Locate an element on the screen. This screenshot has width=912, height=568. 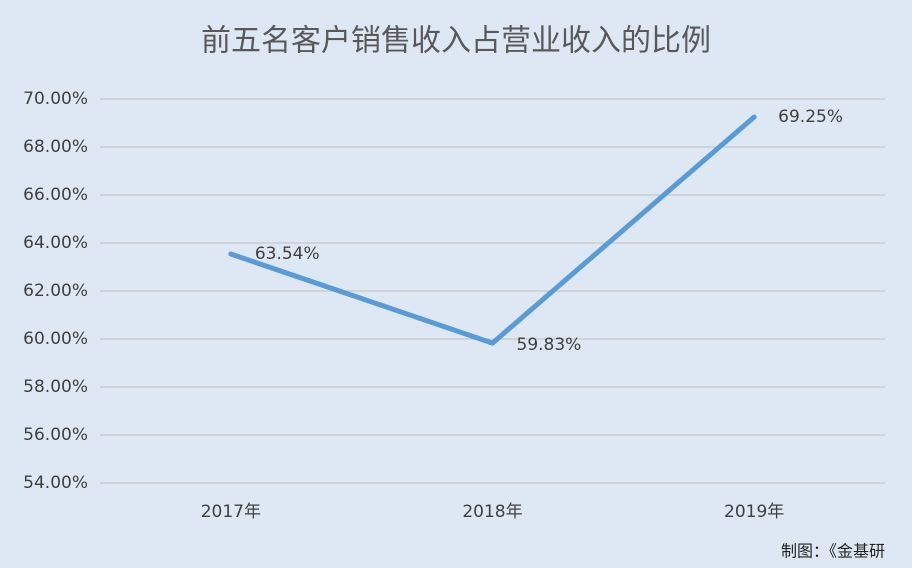
chart-title: 前五名客户销售收入占营业收入的比例 is located at coordinates (456, 41).